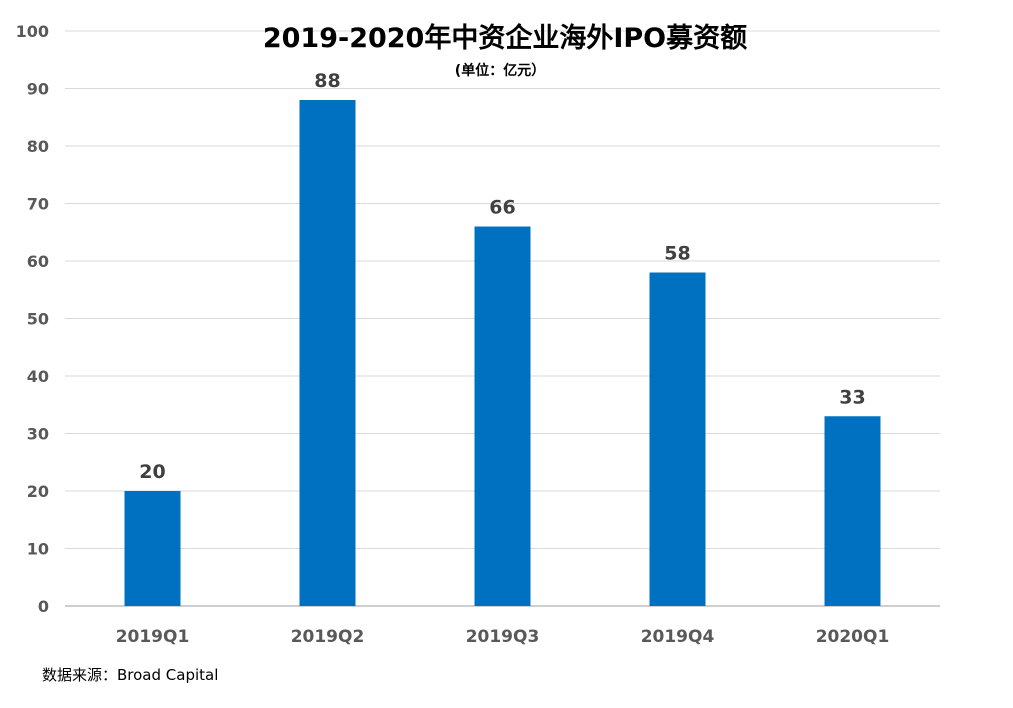  I want to click on x-axis-ticks: 2019Q1 2019Q2 2019Q3 2019Q4 2020Q1, so click(503, 637).